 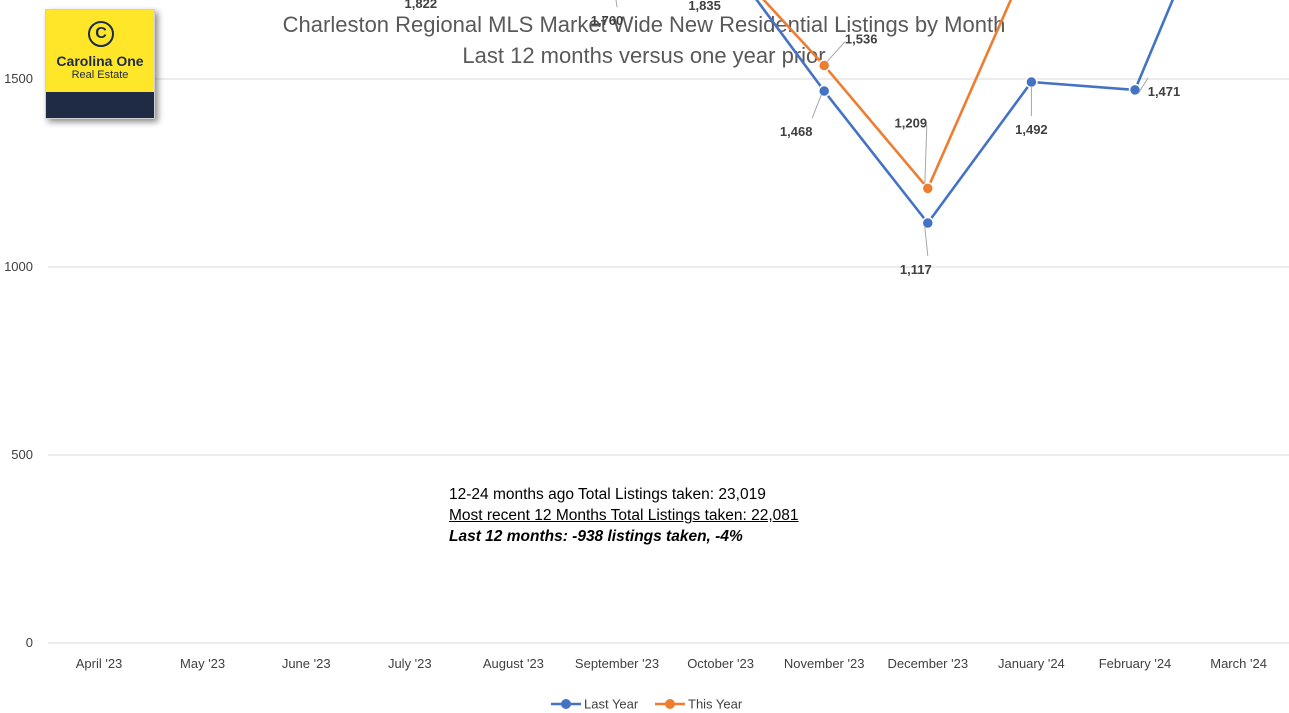 What do you see at coordinates (100, 61) in the screenshot?
I see `logo-brand-name: Carolina One` at bounding box center [100, 61].